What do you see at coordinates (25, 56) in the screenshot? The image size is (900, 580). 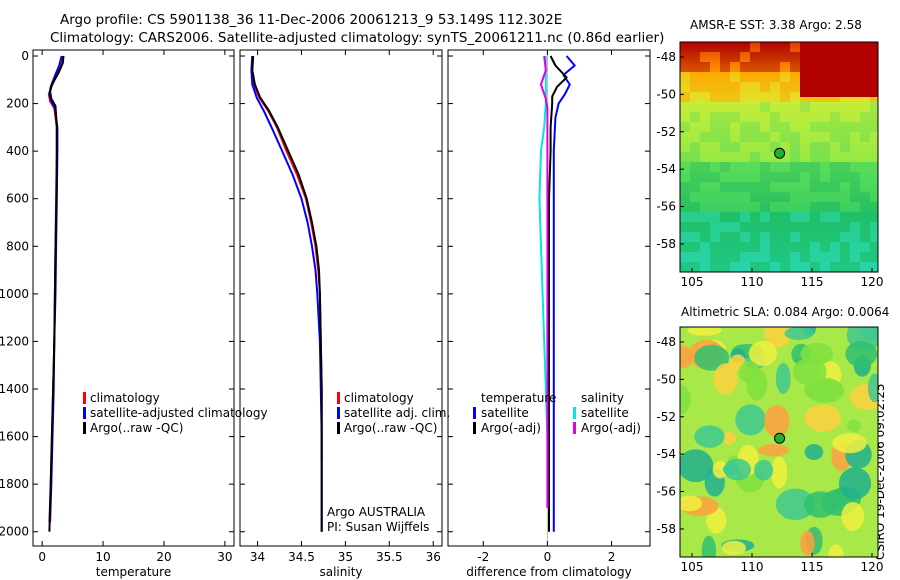 I see `y-tick-label: 0` at bounding box center [25, 56].